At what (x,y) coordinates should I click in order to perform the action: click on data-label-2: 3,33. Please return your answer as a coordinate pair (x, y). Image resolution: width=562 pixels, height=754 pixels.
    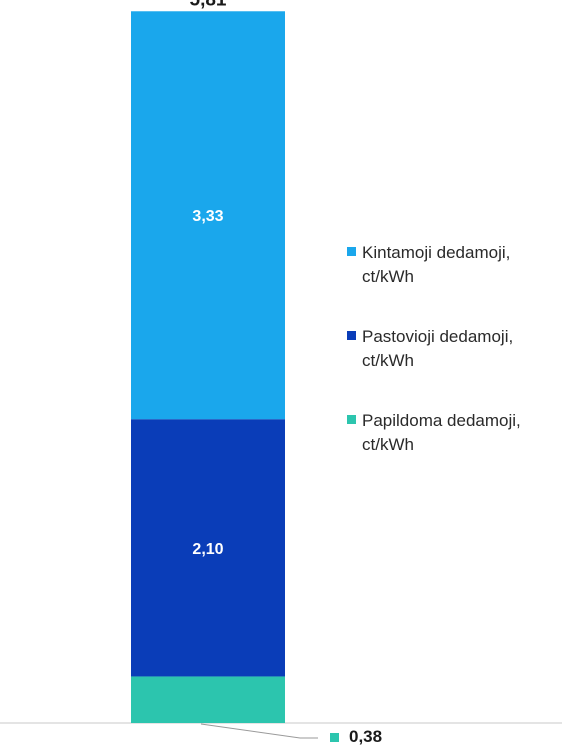
    Looking at the image, I should click on (207, 216).